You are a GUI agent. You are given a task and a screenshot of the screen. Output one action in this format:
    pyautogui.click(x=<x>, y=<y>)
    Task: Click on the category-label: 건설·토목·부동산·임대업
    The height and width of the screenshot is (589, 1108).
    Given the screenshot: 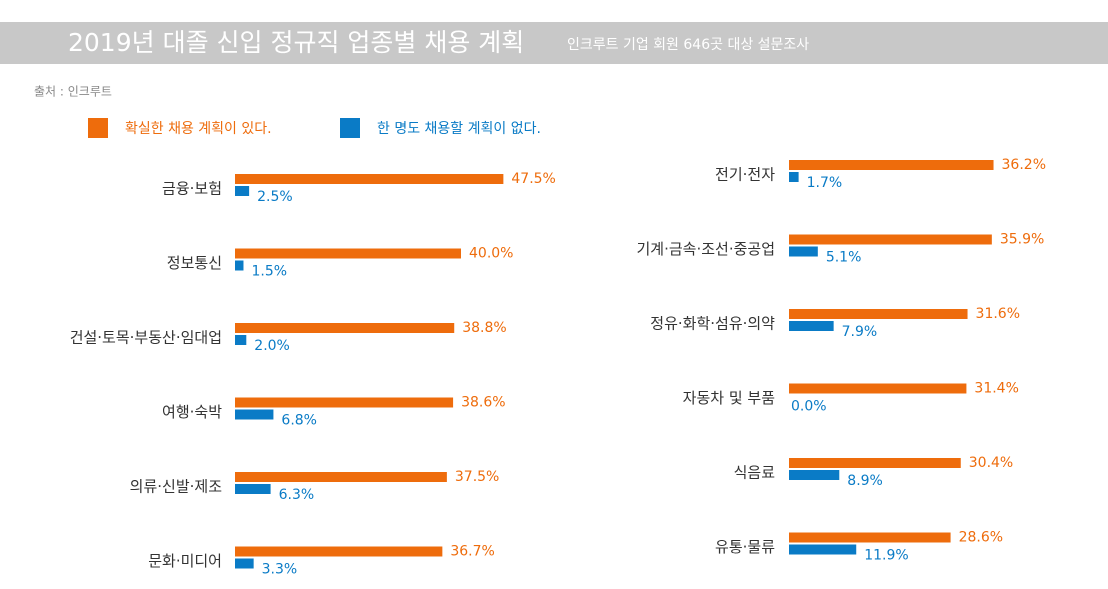 What is the action you would take?
    pyautogui.click(x=146, y=338)
    